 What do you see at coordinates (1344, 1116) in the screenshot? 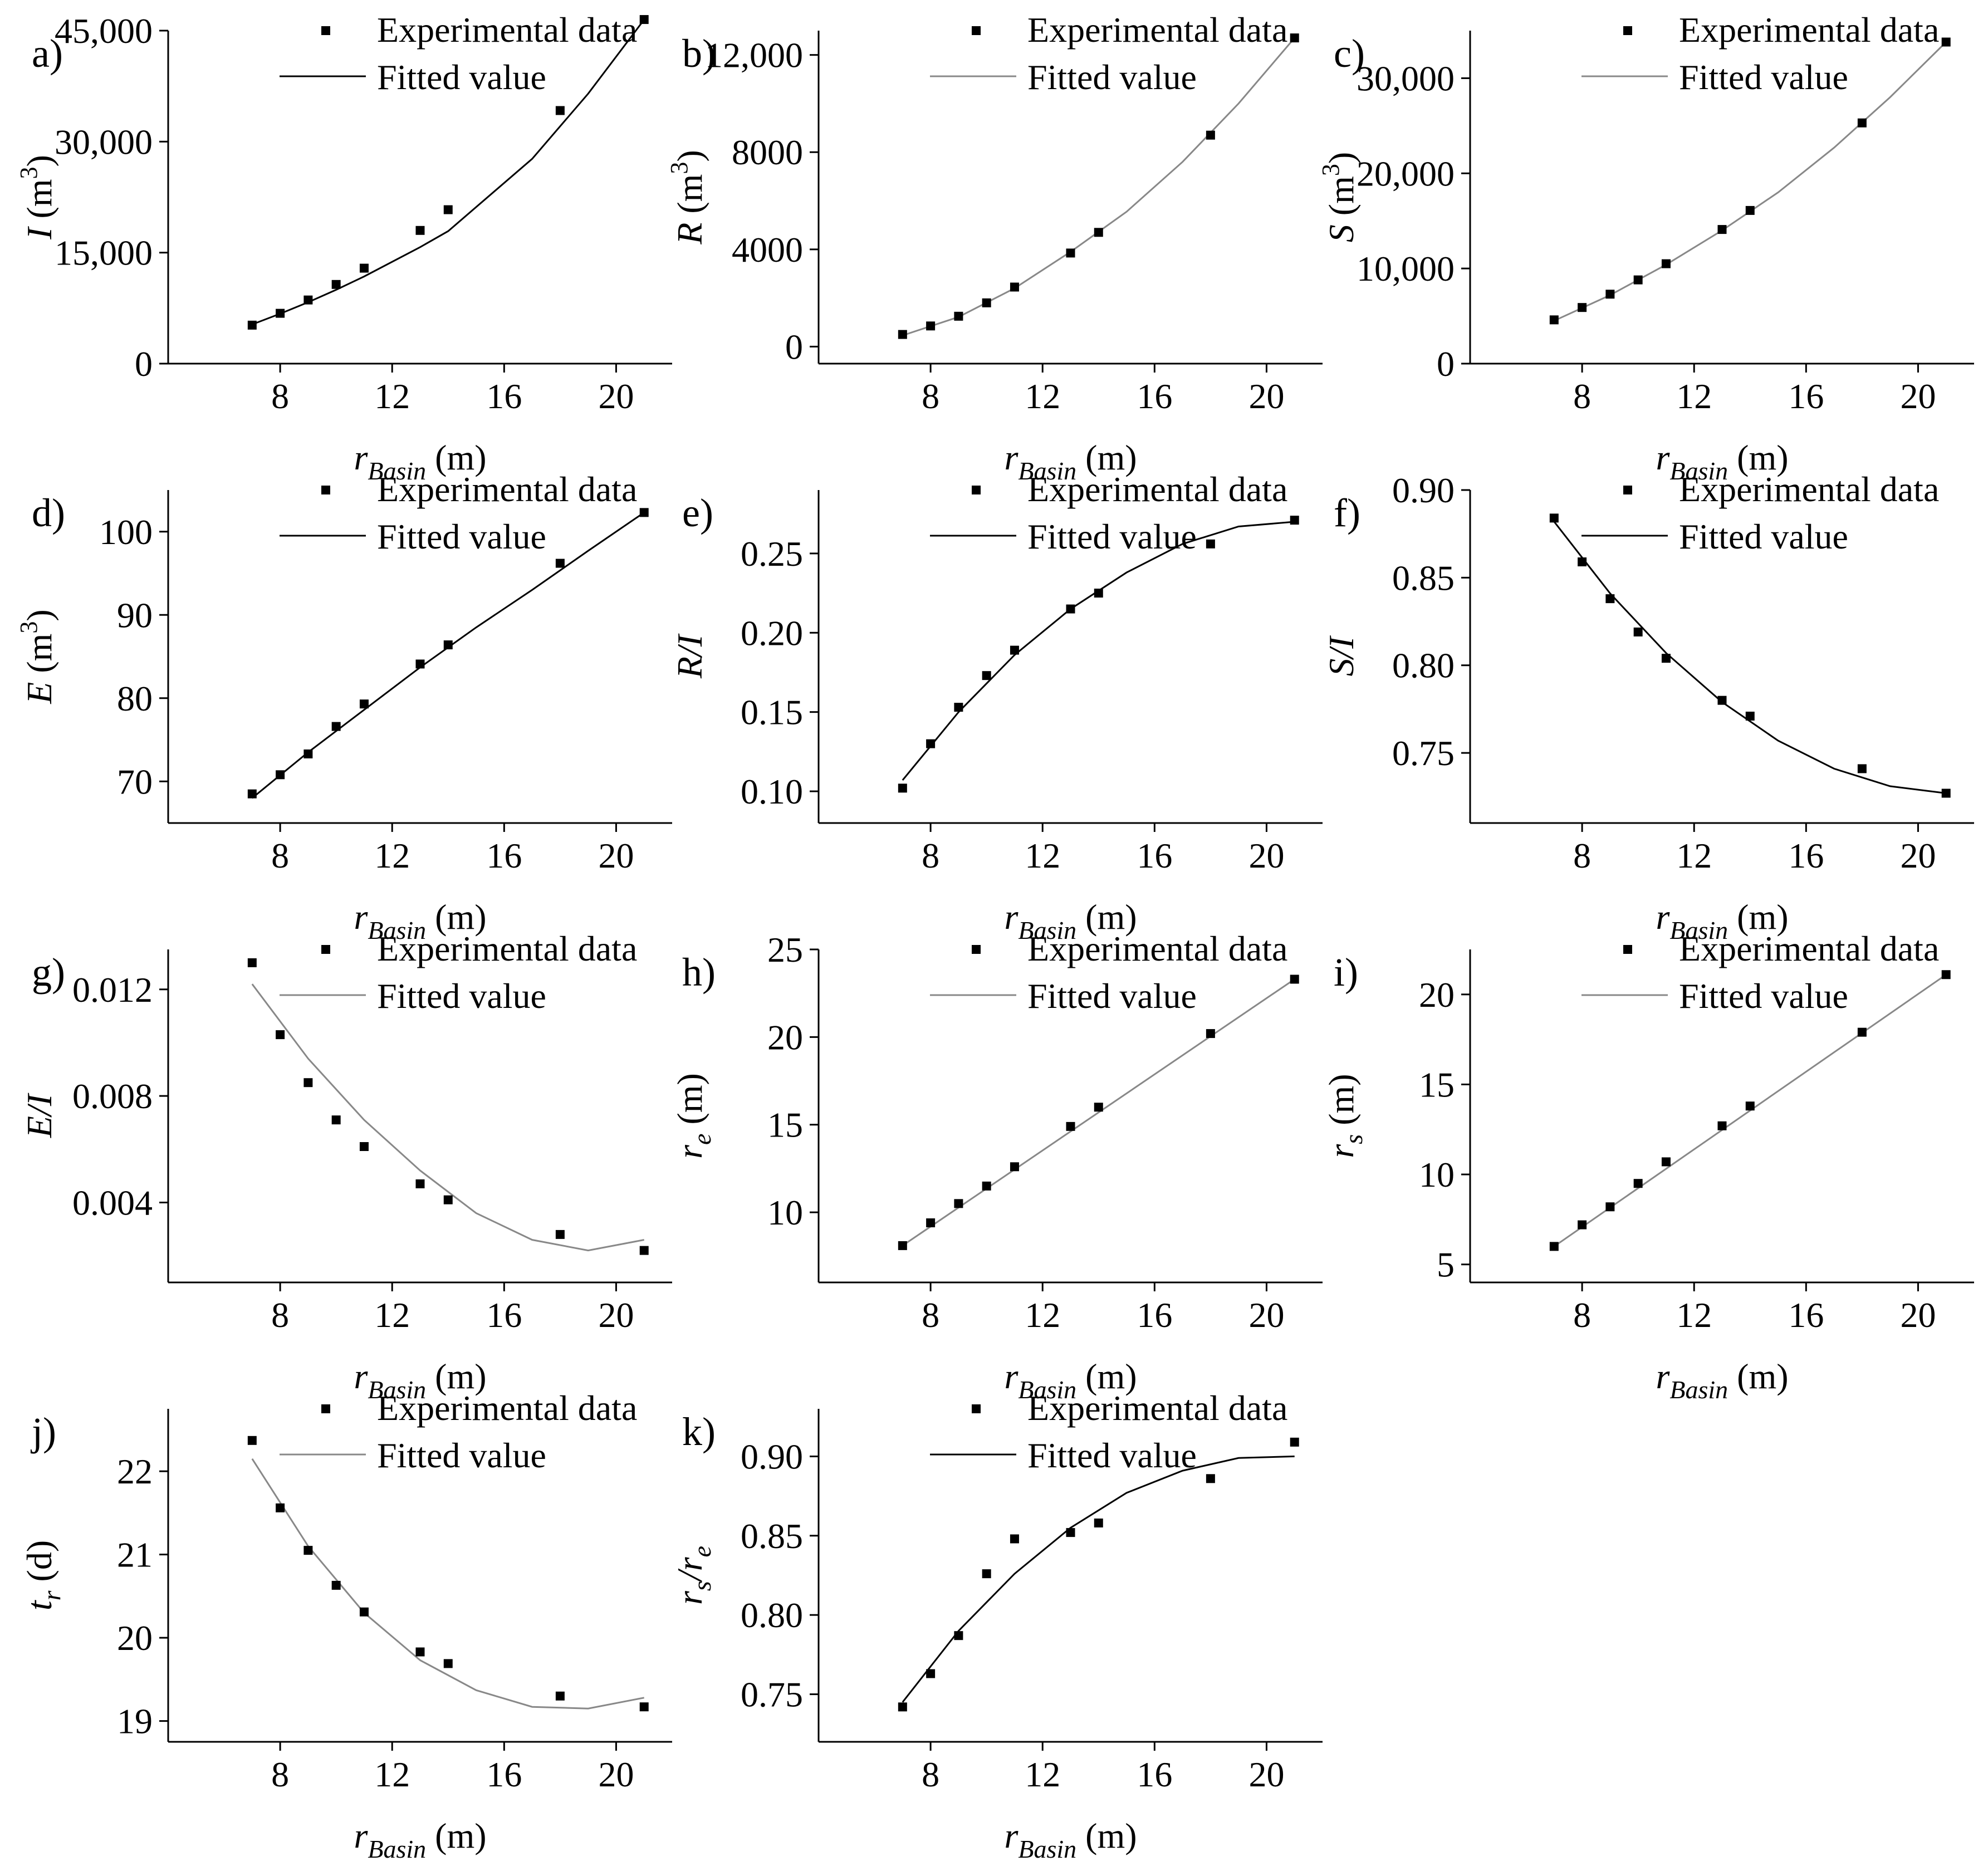
I see `y-axis-label: rs (m)` at bounding box center [1344, 1116].